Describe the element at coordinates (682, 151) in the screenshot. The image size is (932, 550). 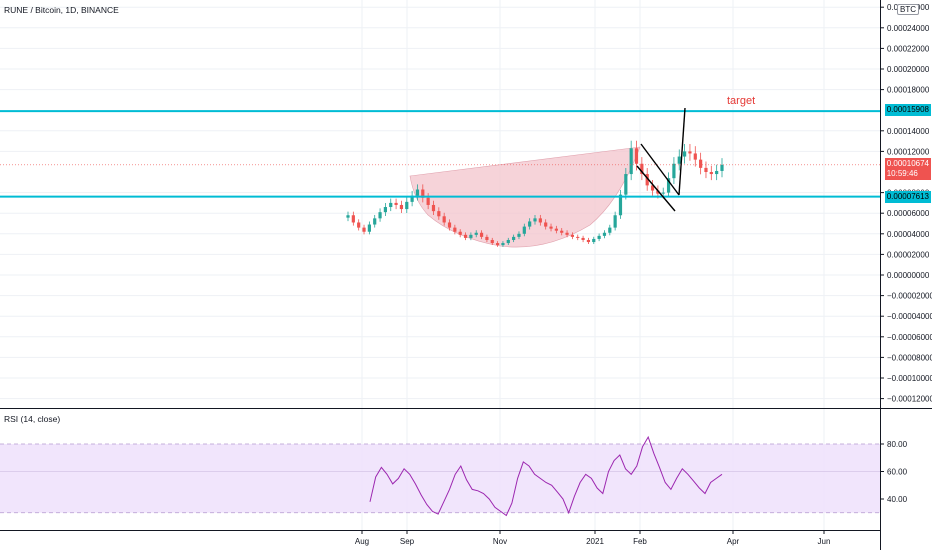
I see `flag-breakout-line` at that location.